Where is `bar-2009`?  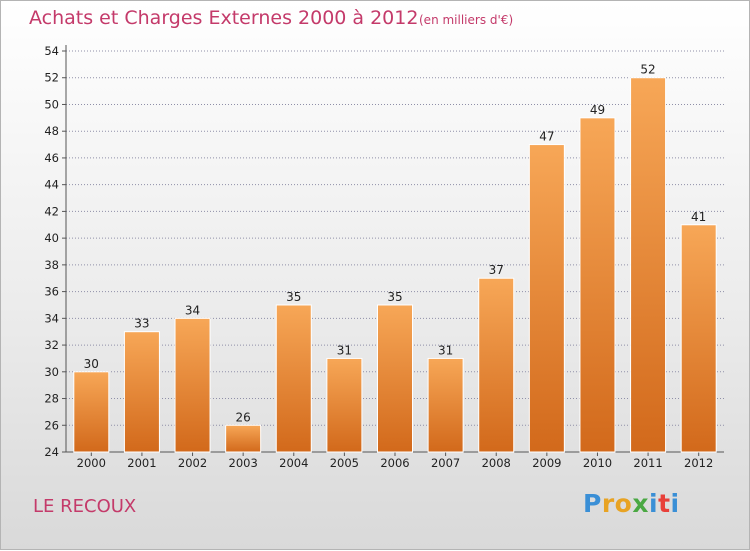
bar-2009 is located at coordinates (546, 298).